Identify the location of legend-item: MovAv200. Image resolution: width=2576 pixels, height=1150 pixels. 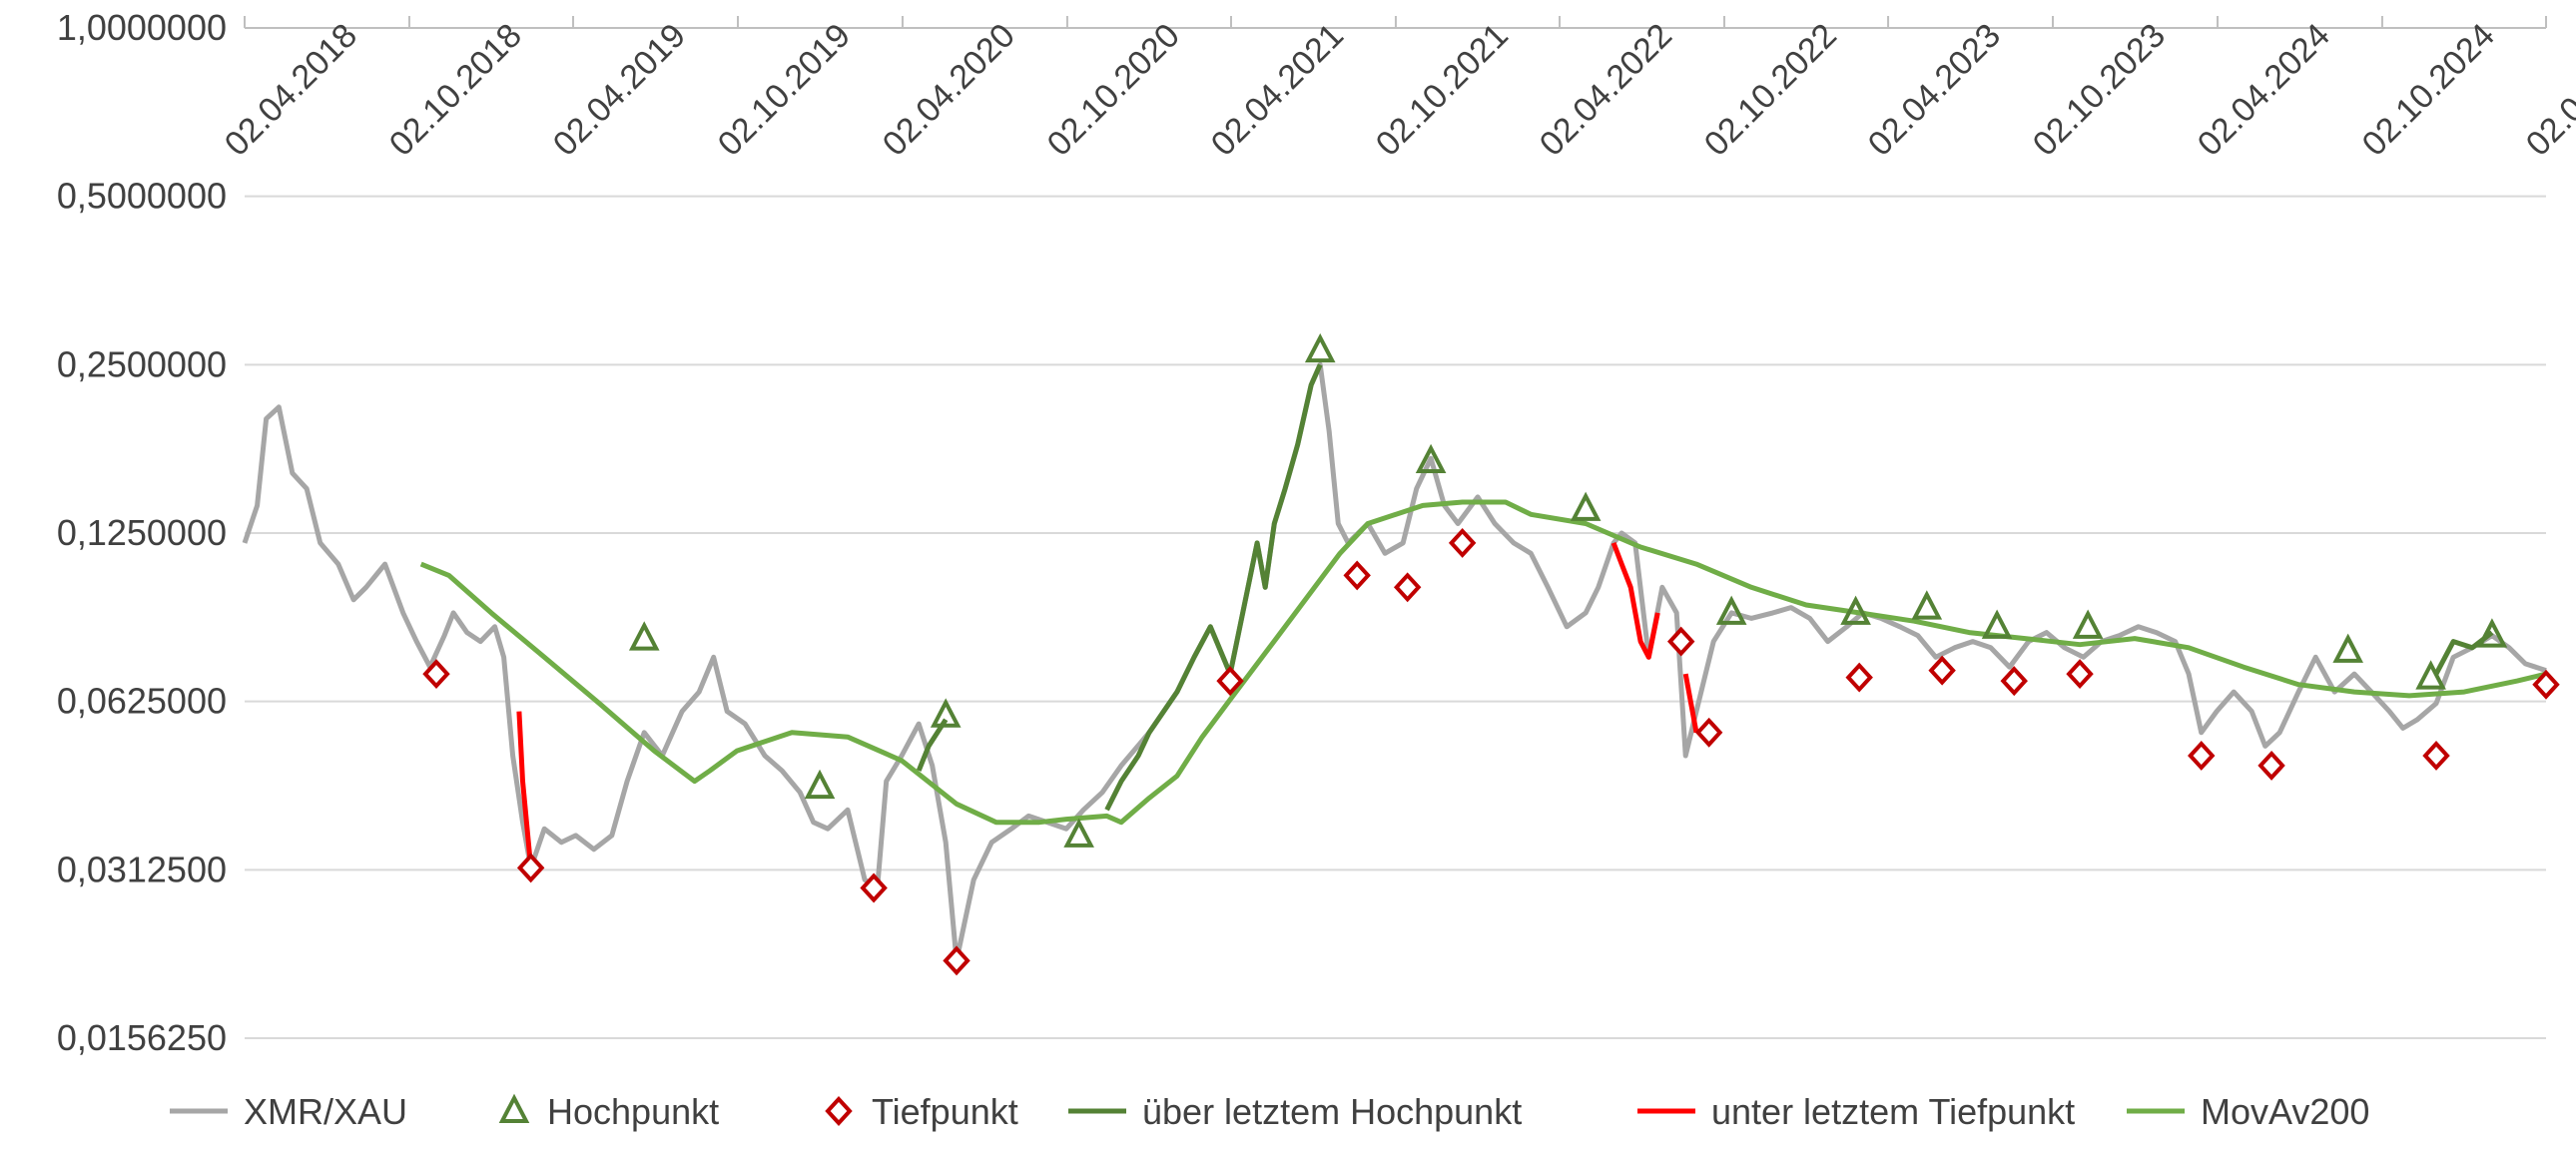
(2248, 1111).